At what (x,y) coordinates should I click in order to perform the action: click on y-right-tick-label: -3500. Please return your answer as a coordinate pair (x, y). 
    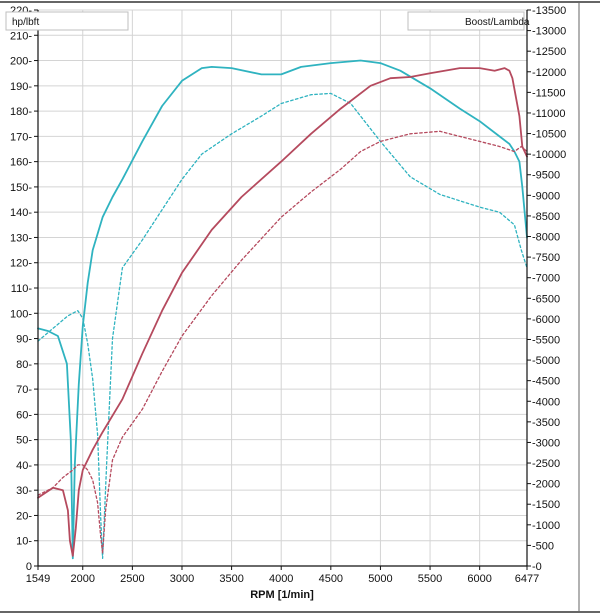
    Looking at the image, I should click on (546, 423).